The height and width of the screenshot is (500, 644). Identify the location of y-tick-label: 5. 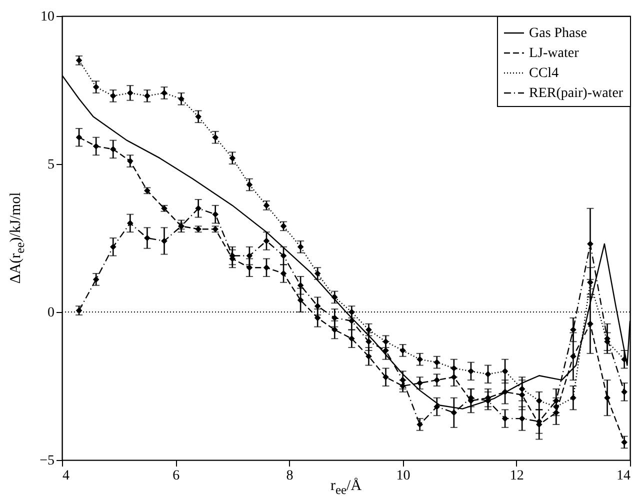
(51, 165).